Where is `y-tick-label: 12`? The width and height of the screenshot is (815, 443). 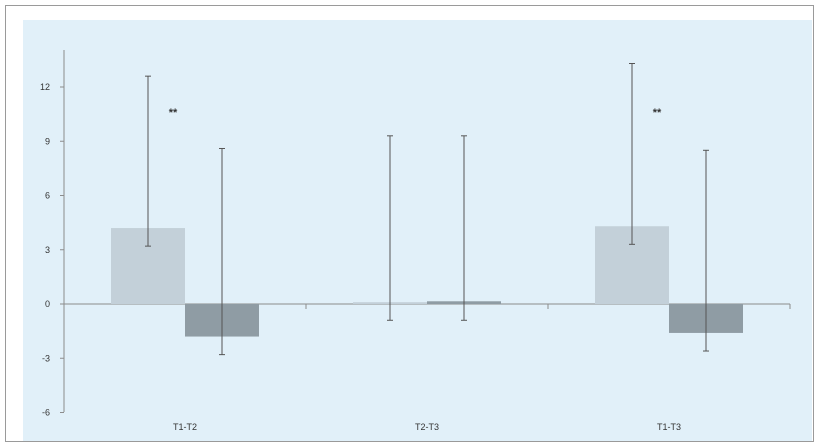
y-tick-label: 12 is located at coordinates (45, 87).